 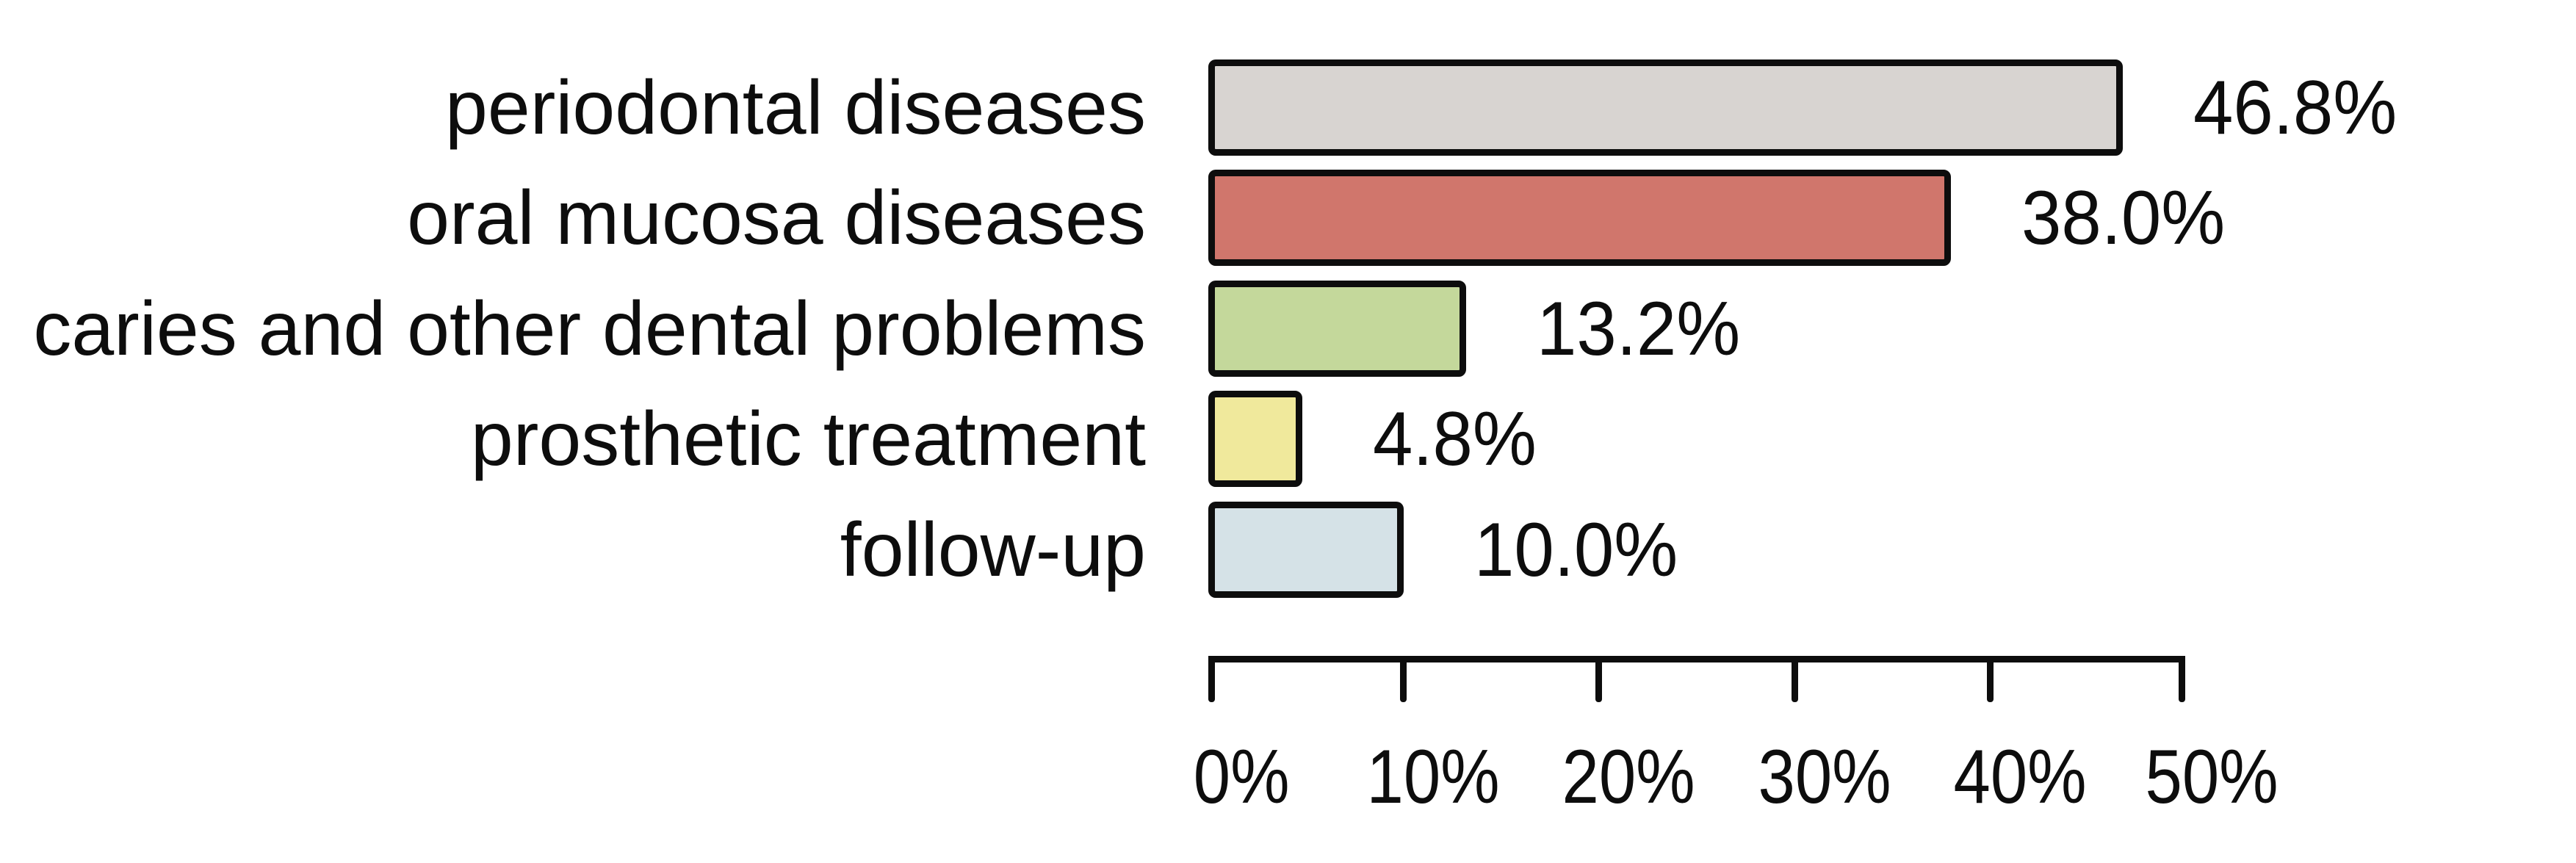 What do you see at coordinates (1241, 777) in the screenshot?
I see `x-tick-label-0: 0%` at bounding box center [1241, 777].